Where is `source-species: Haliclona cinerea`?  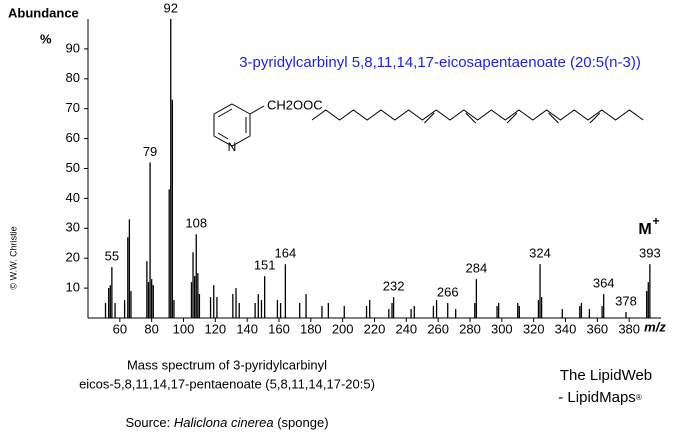 source-species: Haliclona cinerea is located at coordinates (224, 422).